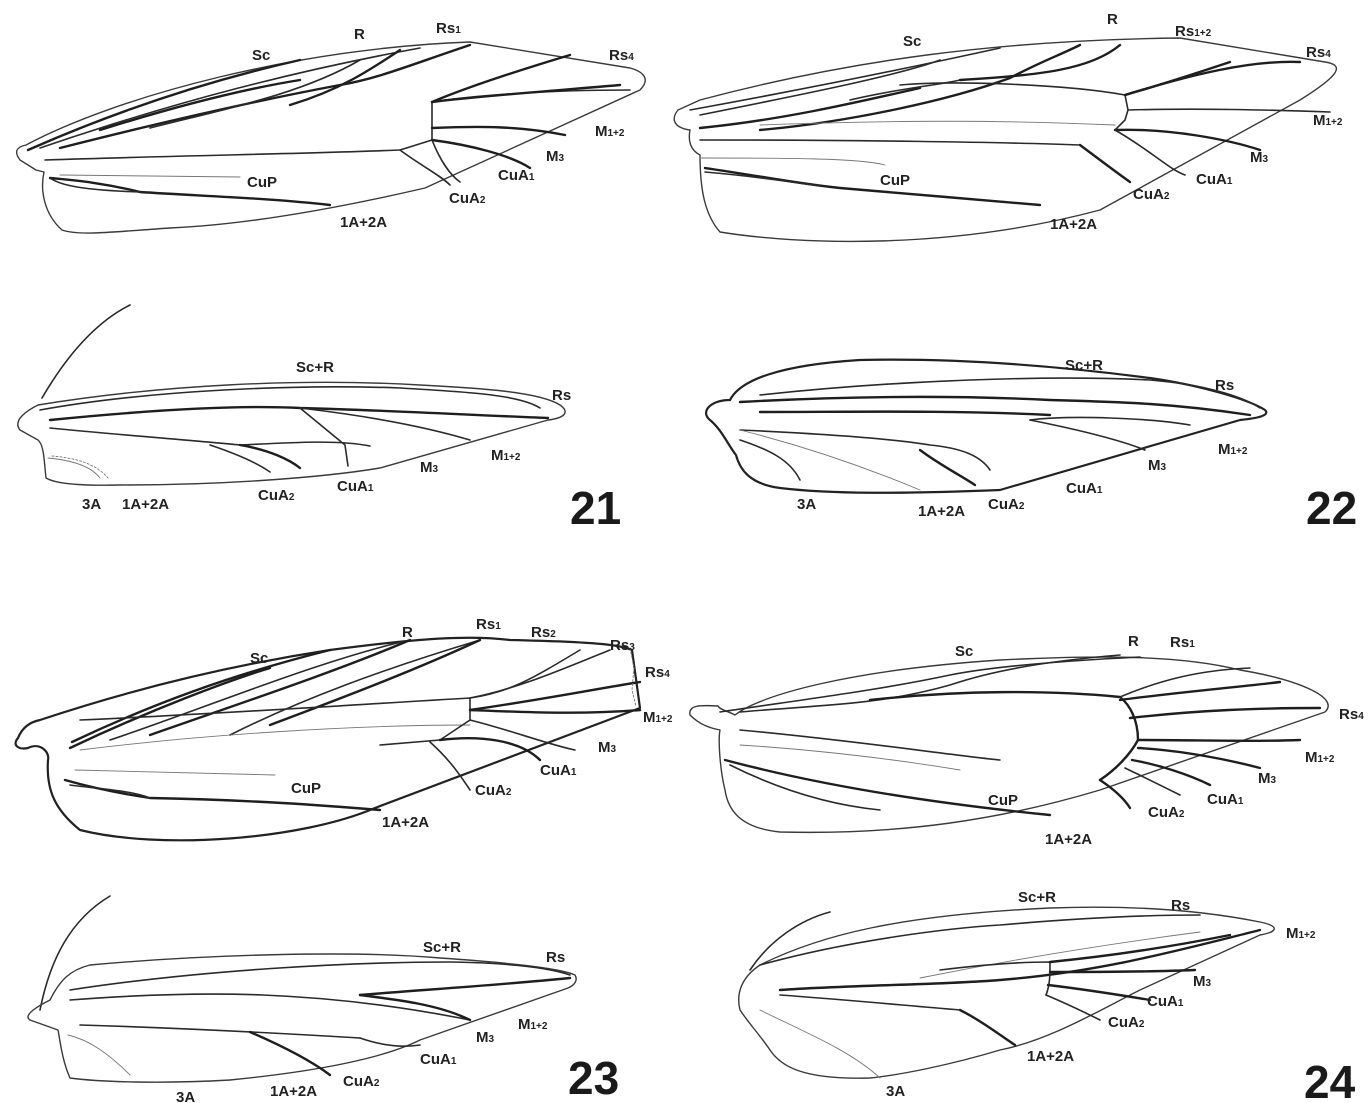 Image resolution: width=1369 pixels, height=1103 pixels. Describe the element at coordinates (1330, 1079) in the screenshot. I see `figure-number-24: 24` at that location.